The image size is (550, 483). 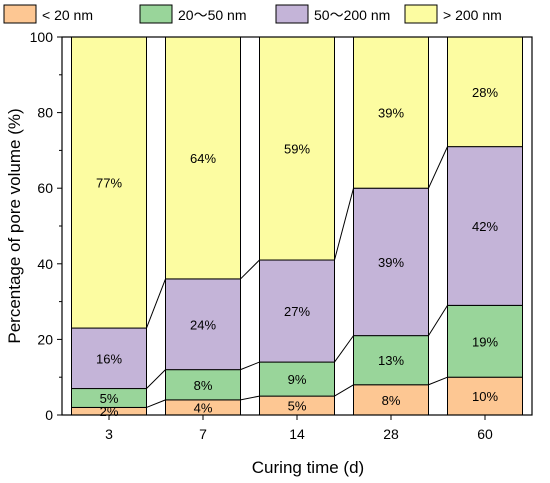 I want to click on y-tick-label: 100, so click(x=42, y=37).